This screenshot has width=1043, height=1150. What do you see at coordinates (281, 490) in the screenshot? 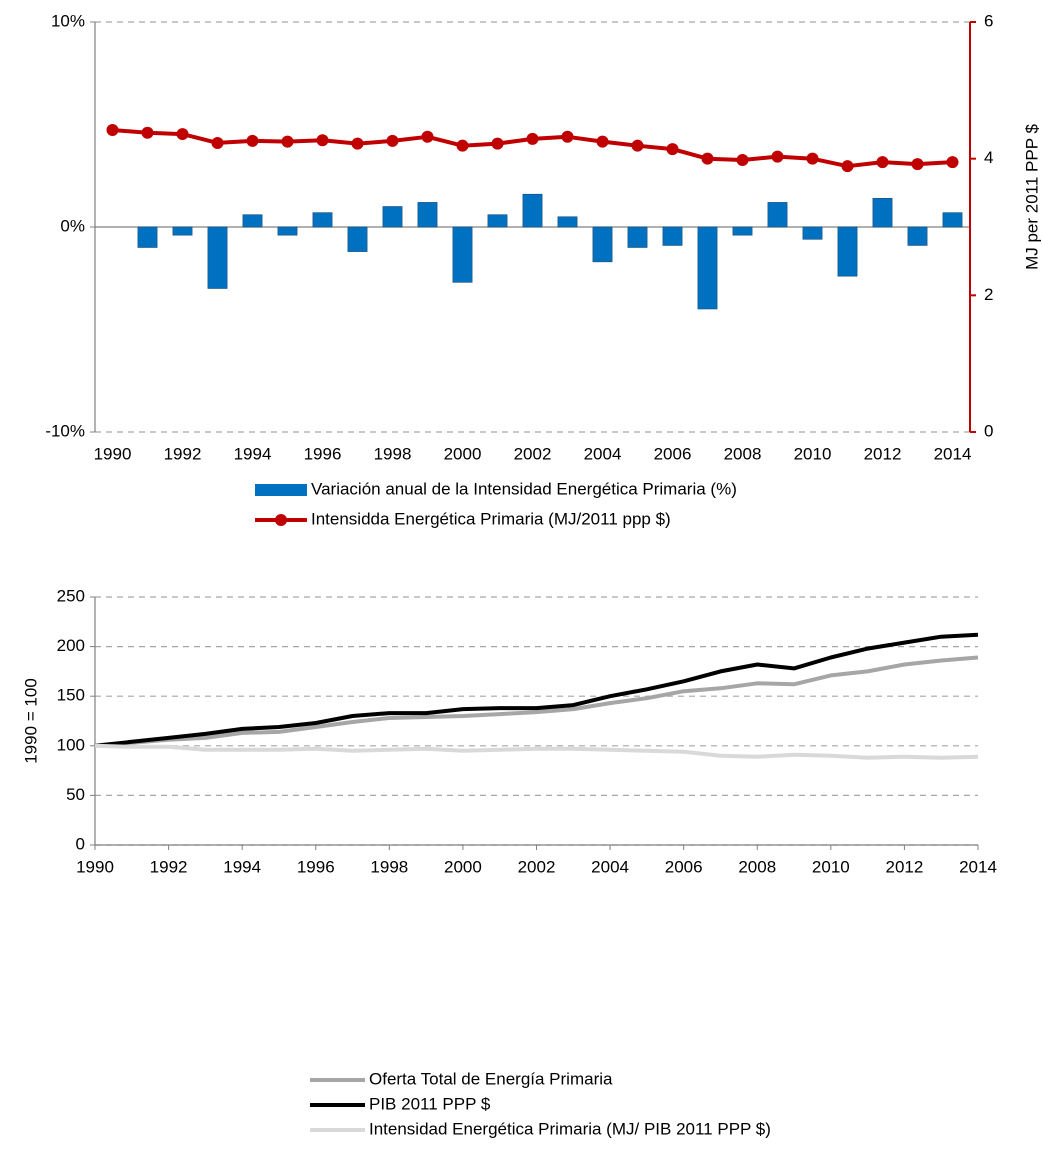
I see `legend-swatch` at bounding box center [281, 490].